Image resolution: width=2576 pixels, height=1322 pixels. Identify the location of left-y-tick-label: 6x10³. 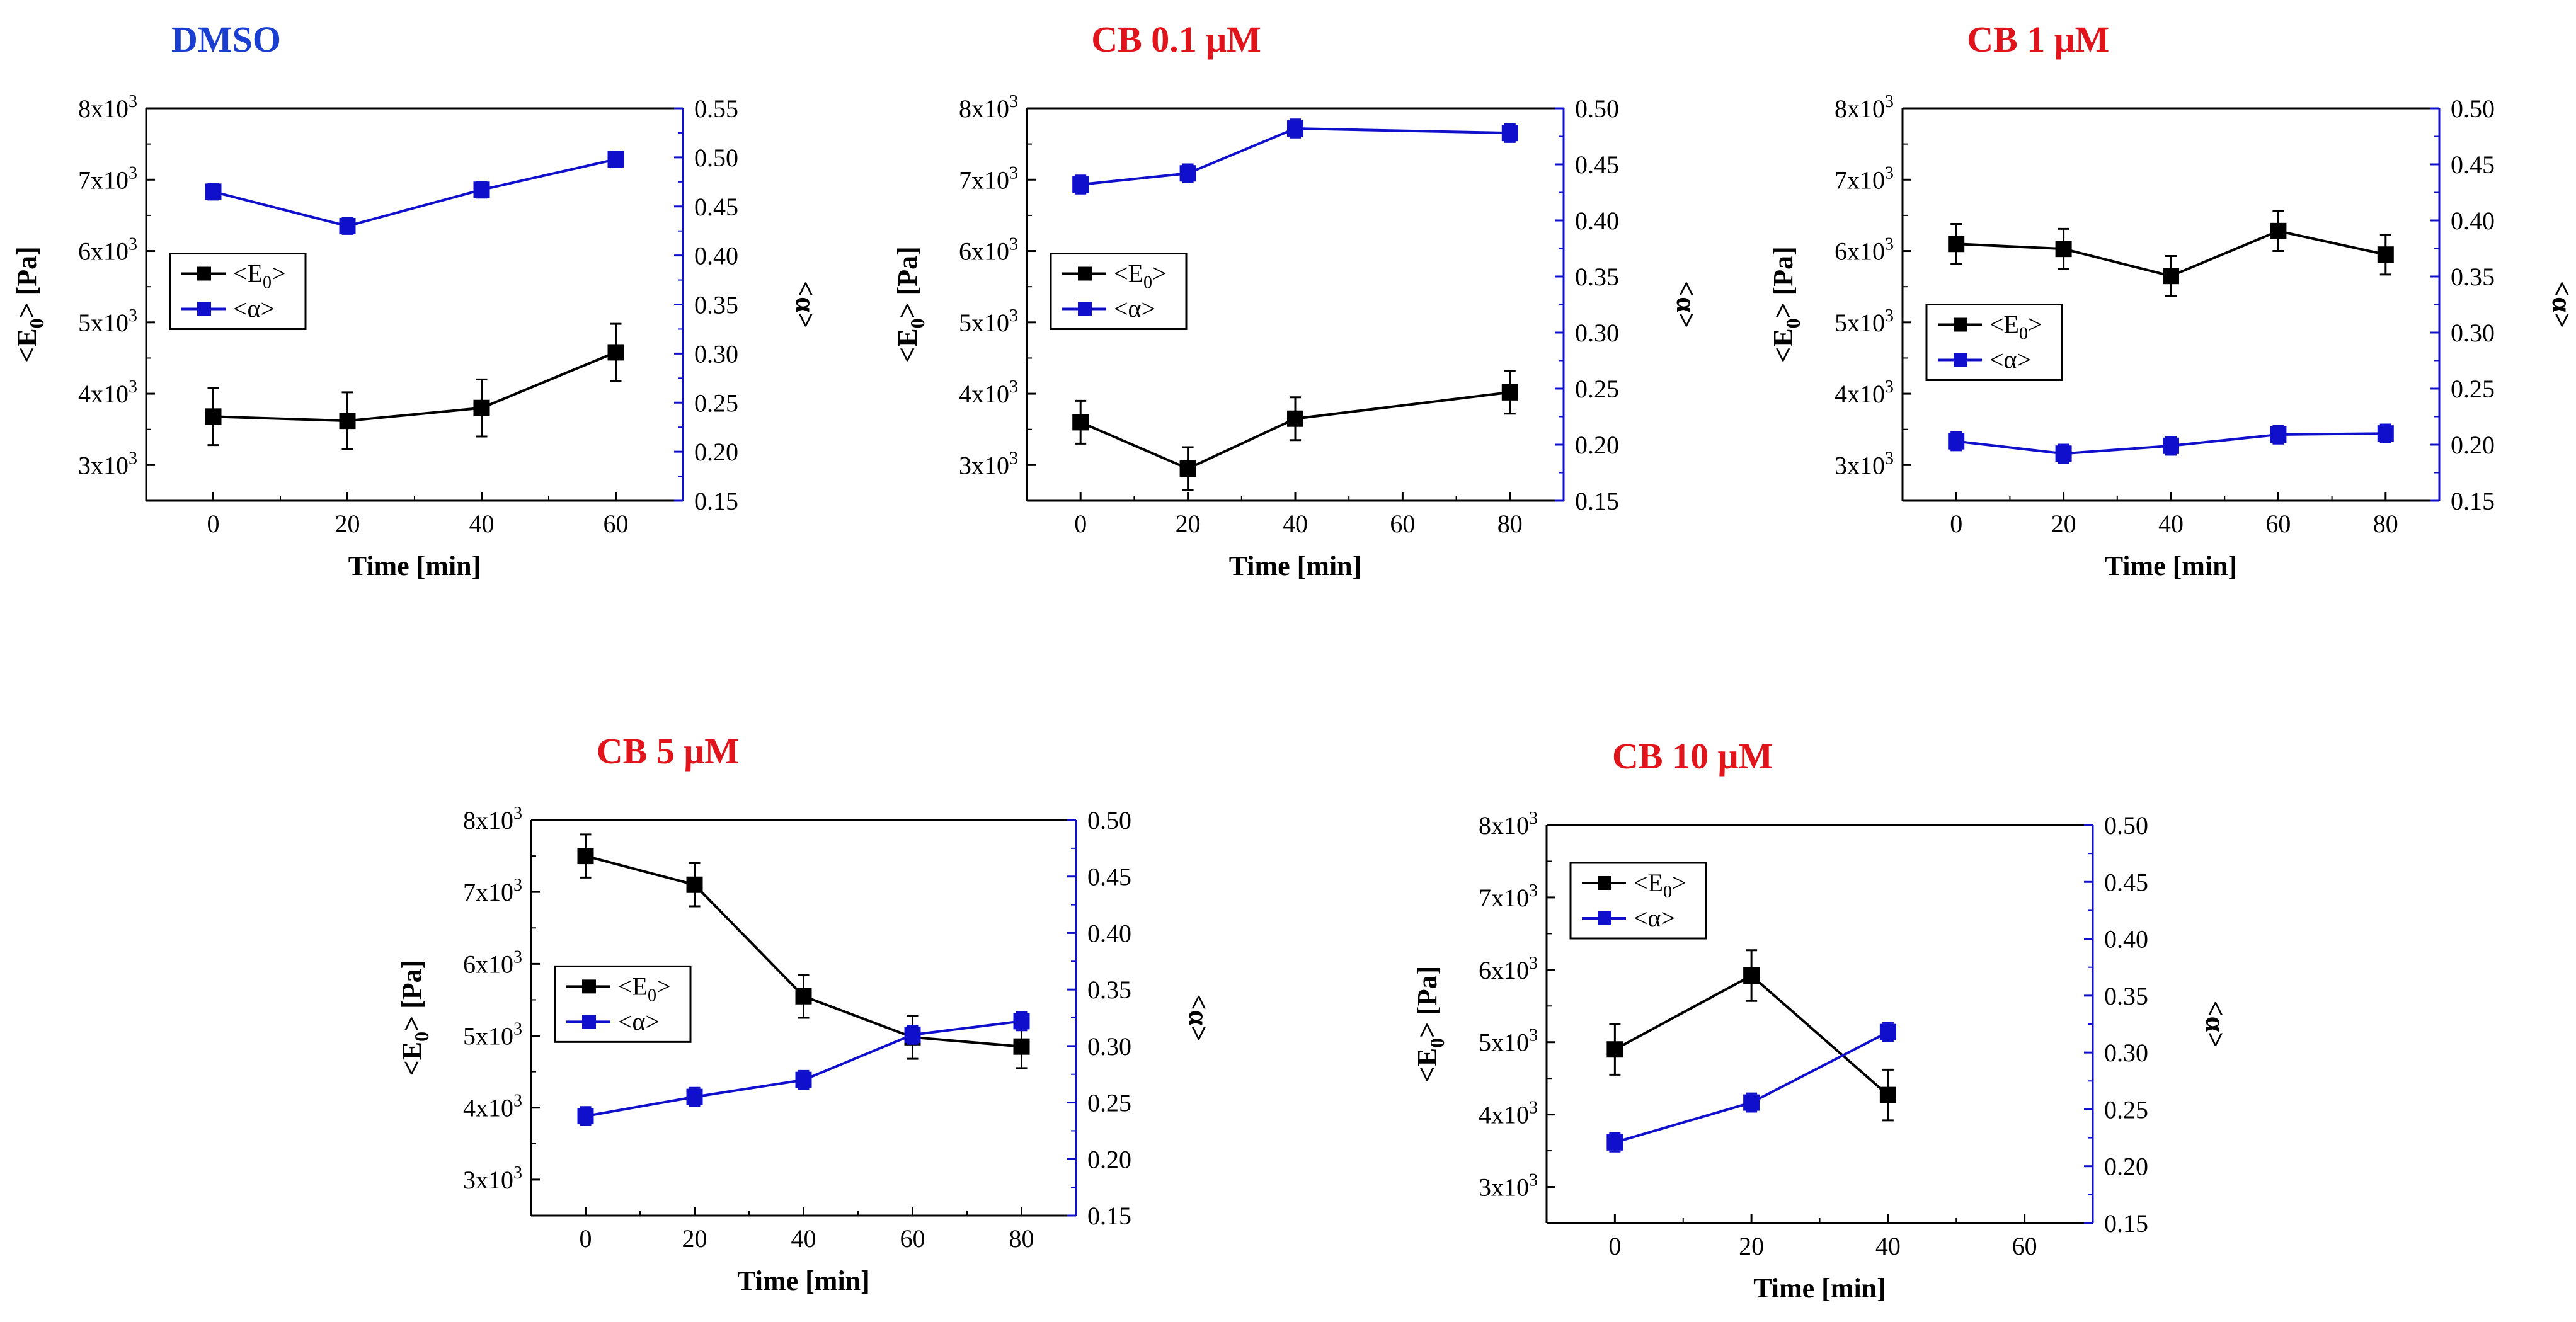
(1509, 969).